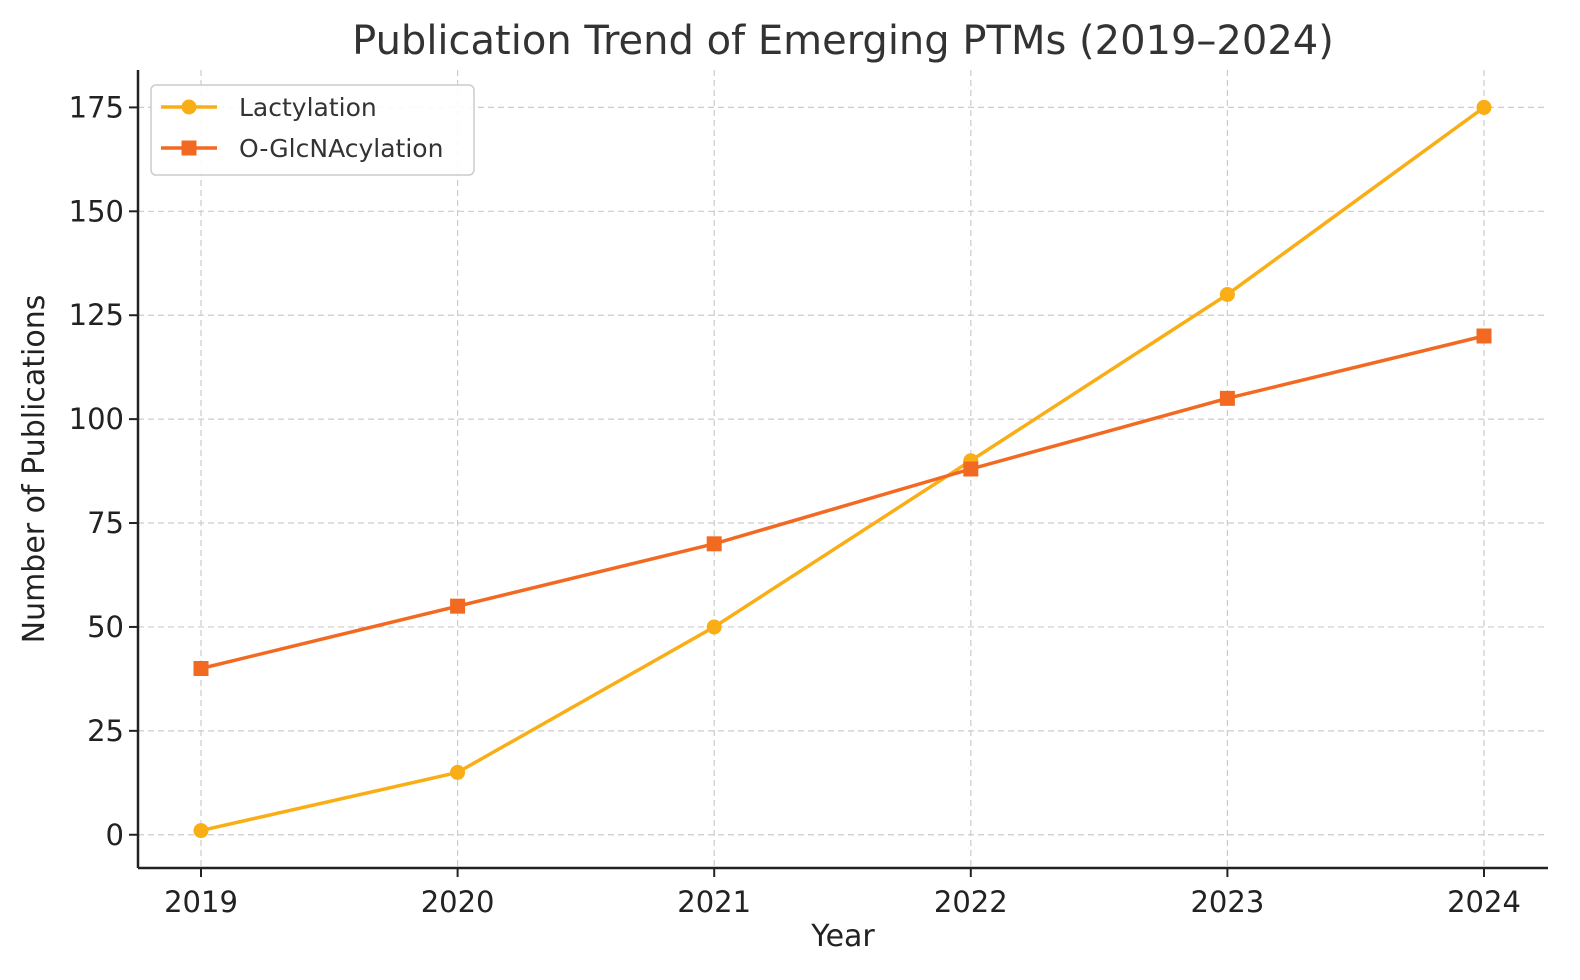 This screenshot has width=1580, height=980. I want to click on x-tick-label: 2022, so click(971, 902).